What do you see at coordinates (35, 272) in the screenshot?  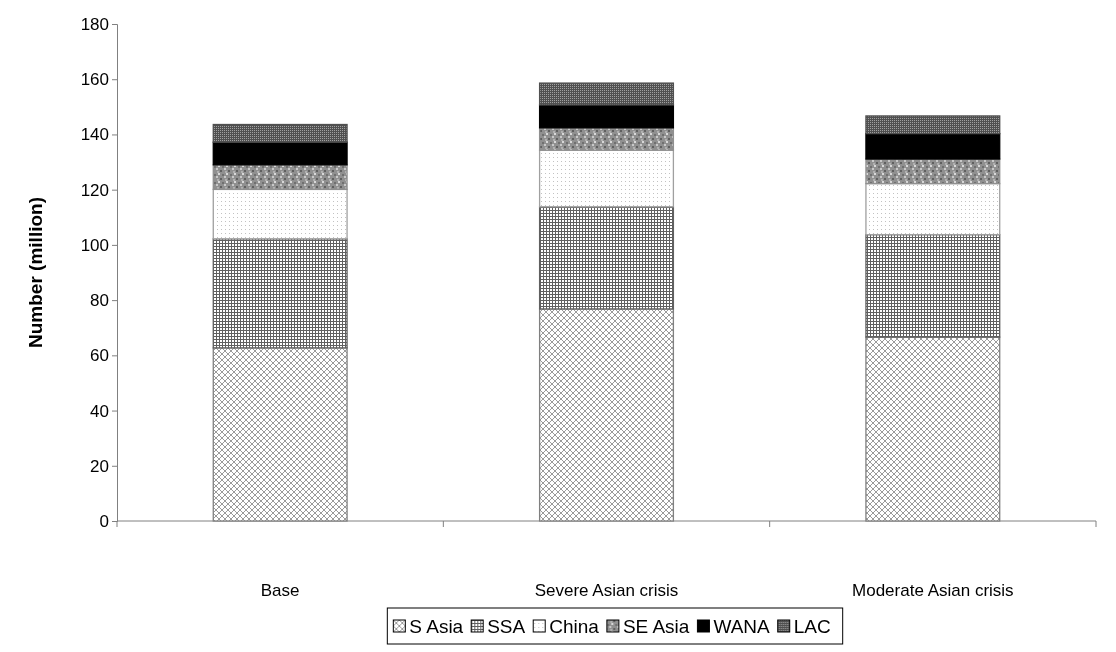 I see `y-axis-title: Number (million)` at bounding box center [35, 272].